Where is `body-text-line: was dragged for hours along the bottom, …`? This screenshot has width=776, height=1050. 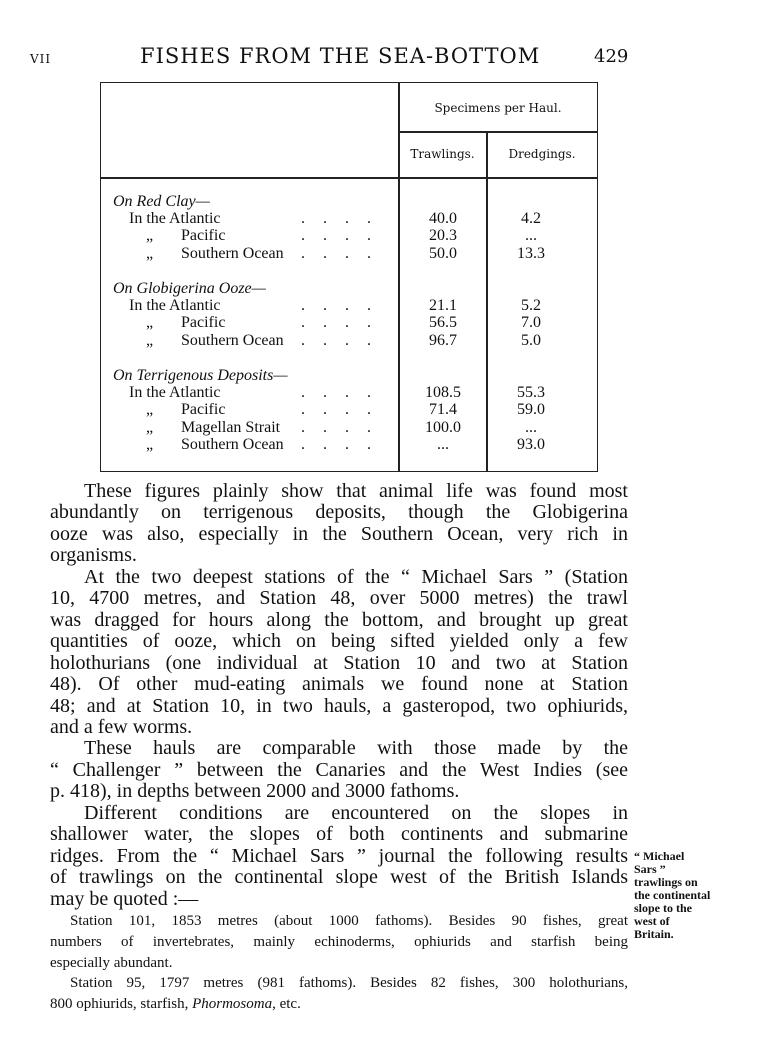 body-text-line: was dragged for hours along the bottom, … is located at coordinates (339, 619).